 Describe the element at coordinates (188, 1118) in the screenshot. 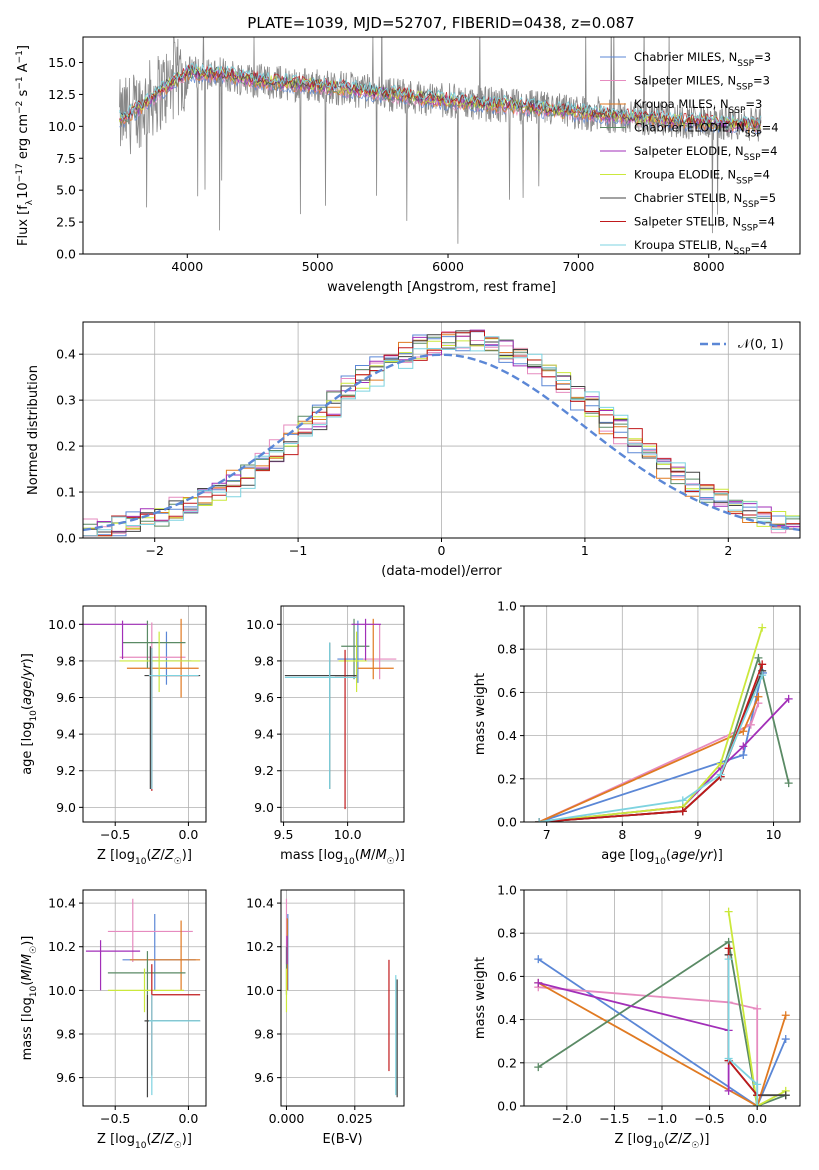

I see `x-tick-label: 0.0` at that location.